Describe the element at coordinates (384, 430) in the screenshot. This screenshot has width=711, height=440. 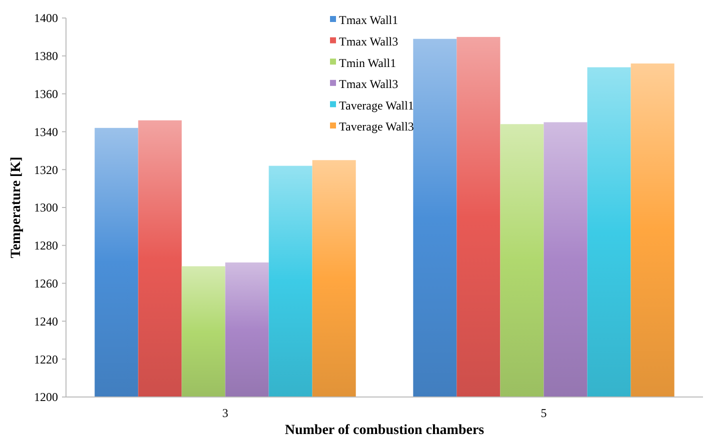
I see `x-axis-title: Number of combustion chambers` at that location.